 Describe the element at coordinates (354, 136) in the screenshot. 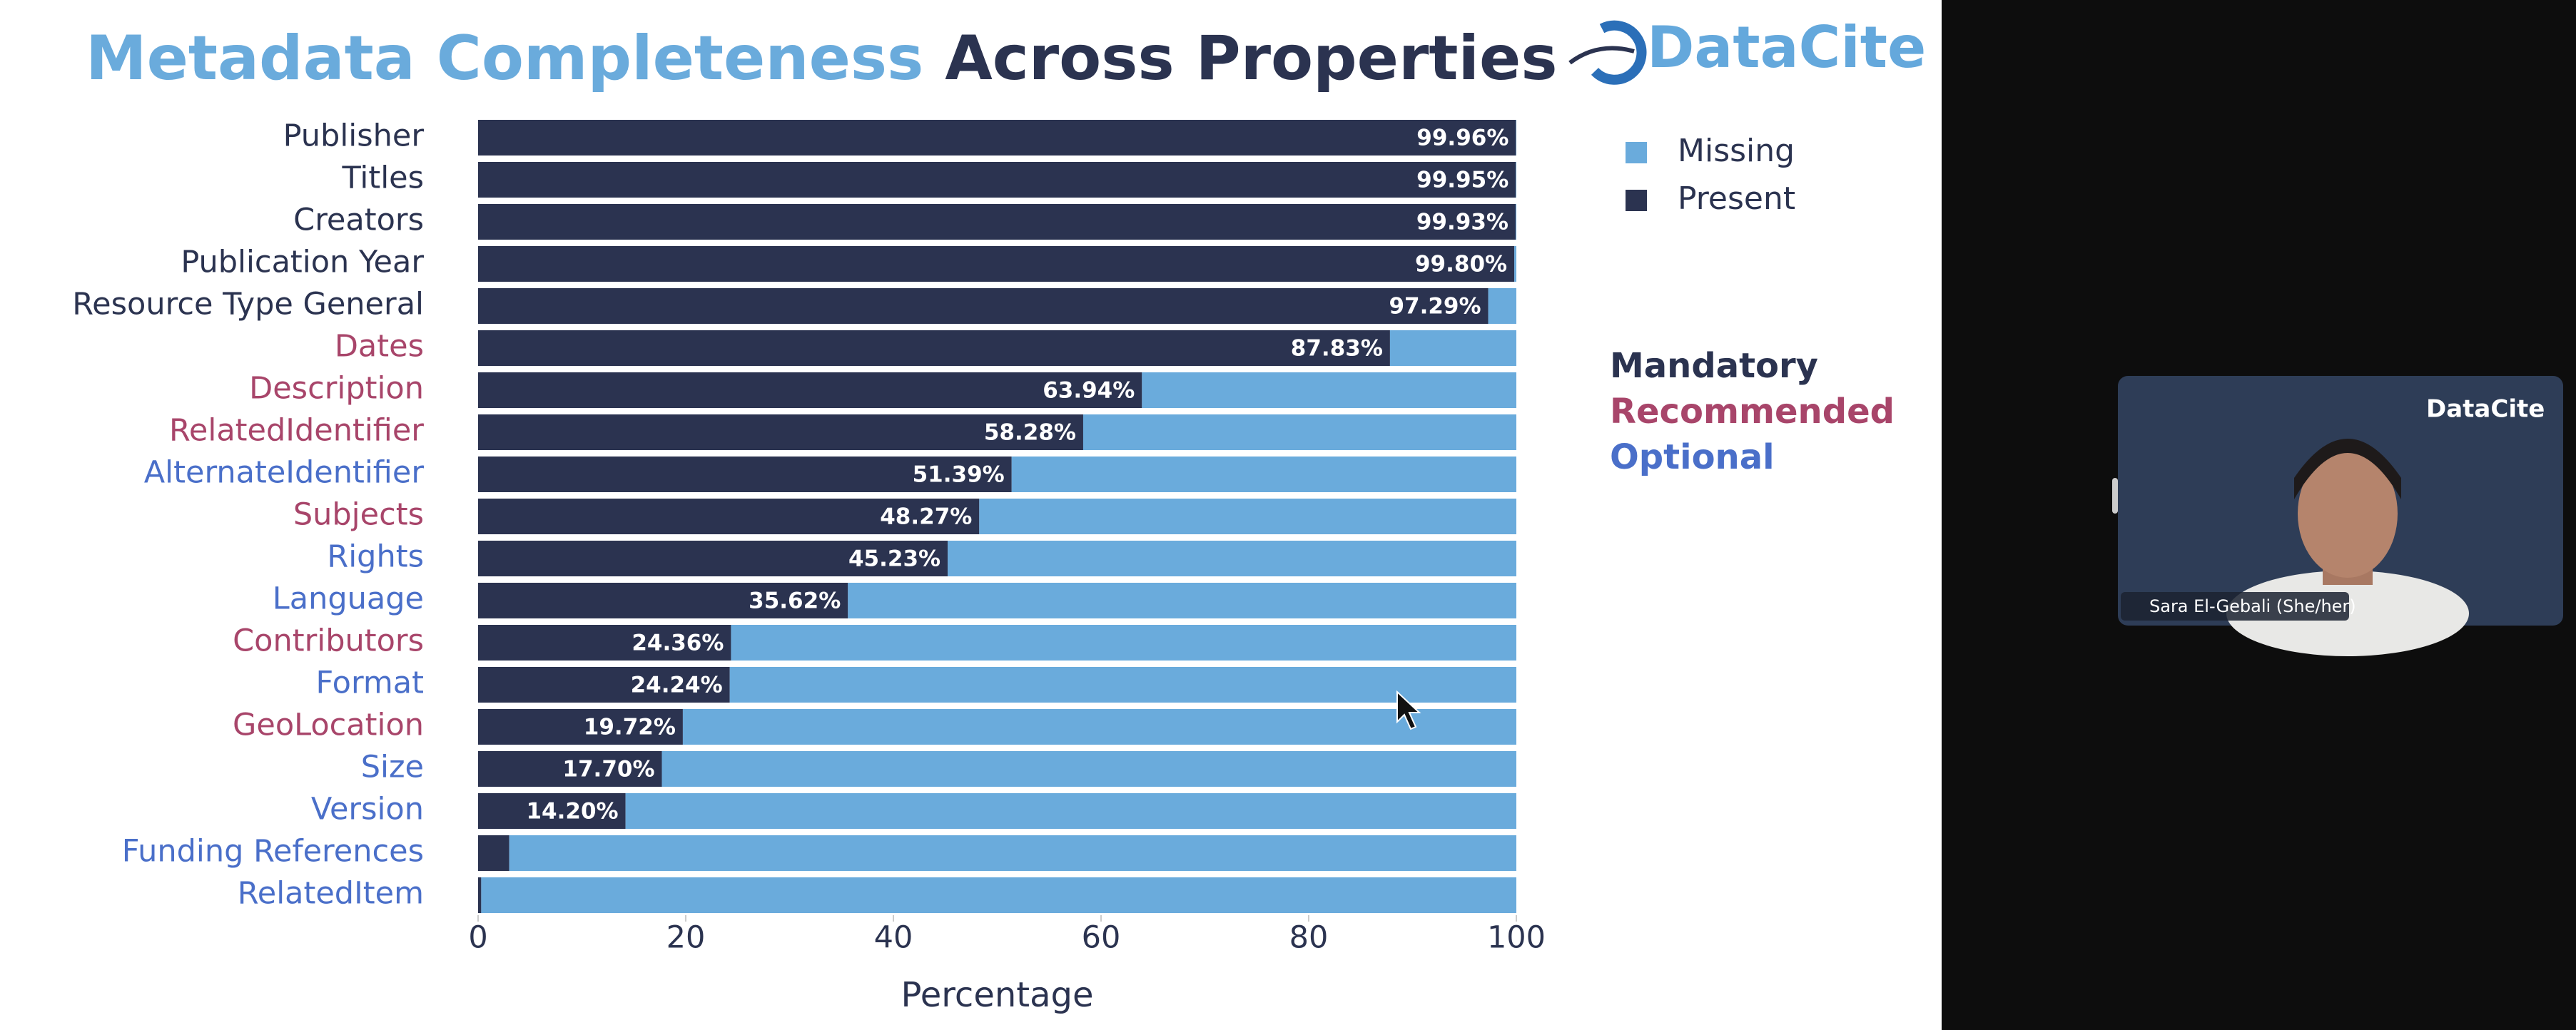

I see `y-tick-label: Publisher` at that location.